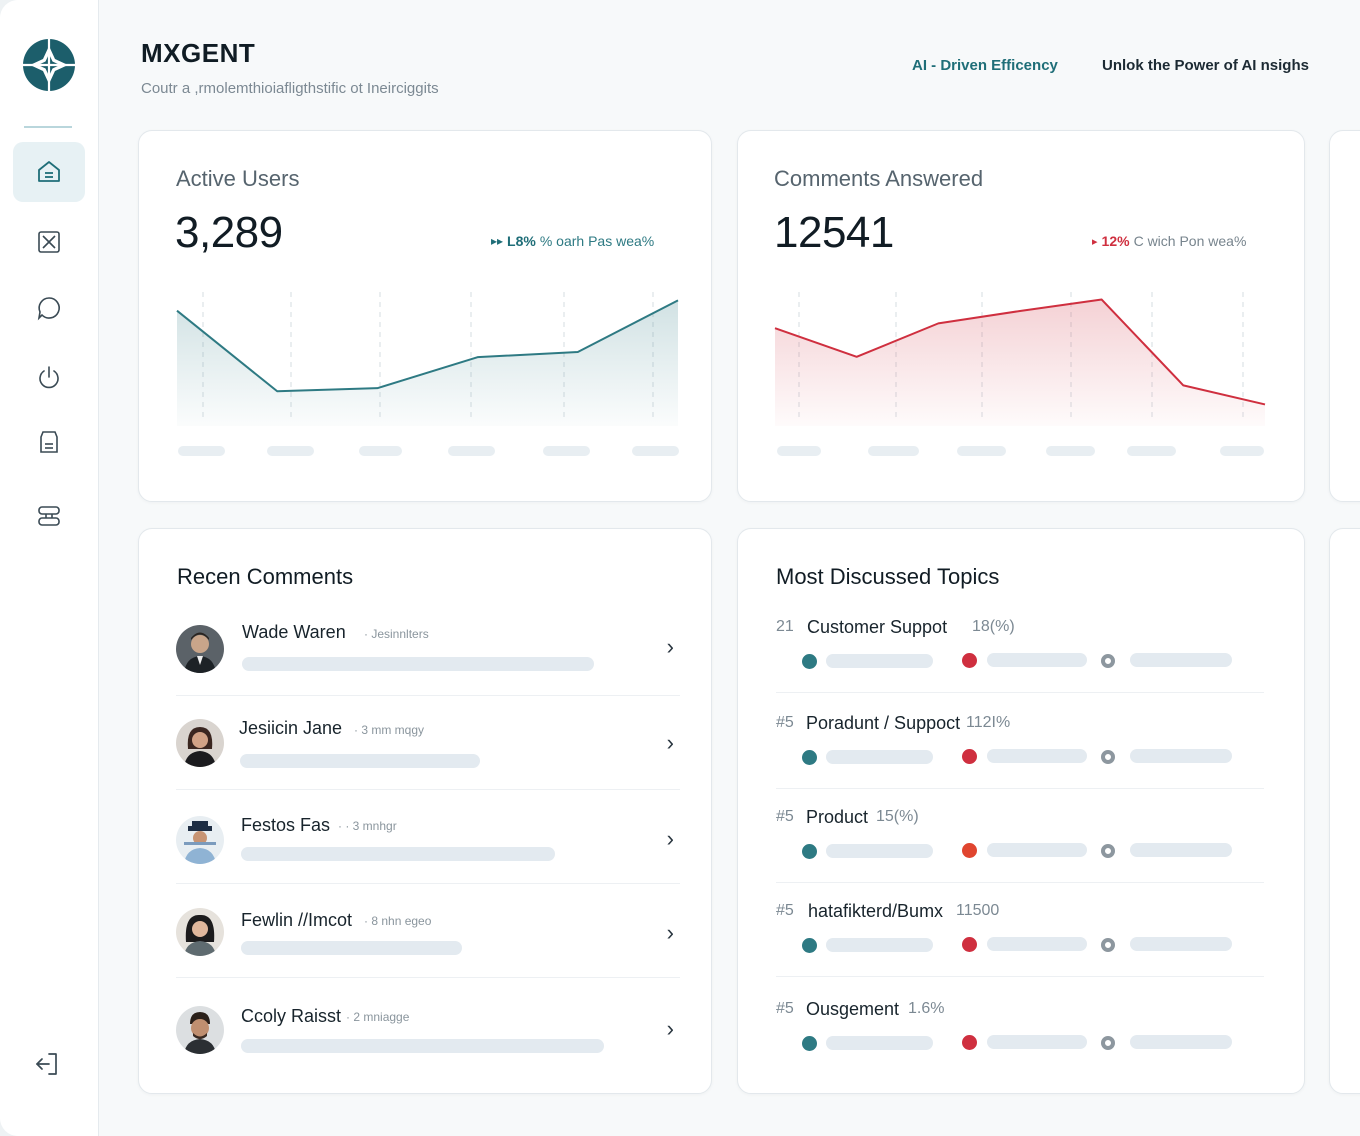 This screenshot has height=1136, width=1360. I want to click on topic-row: #5 Poradunt / Suppoct 112I%, so click(1020, 741).